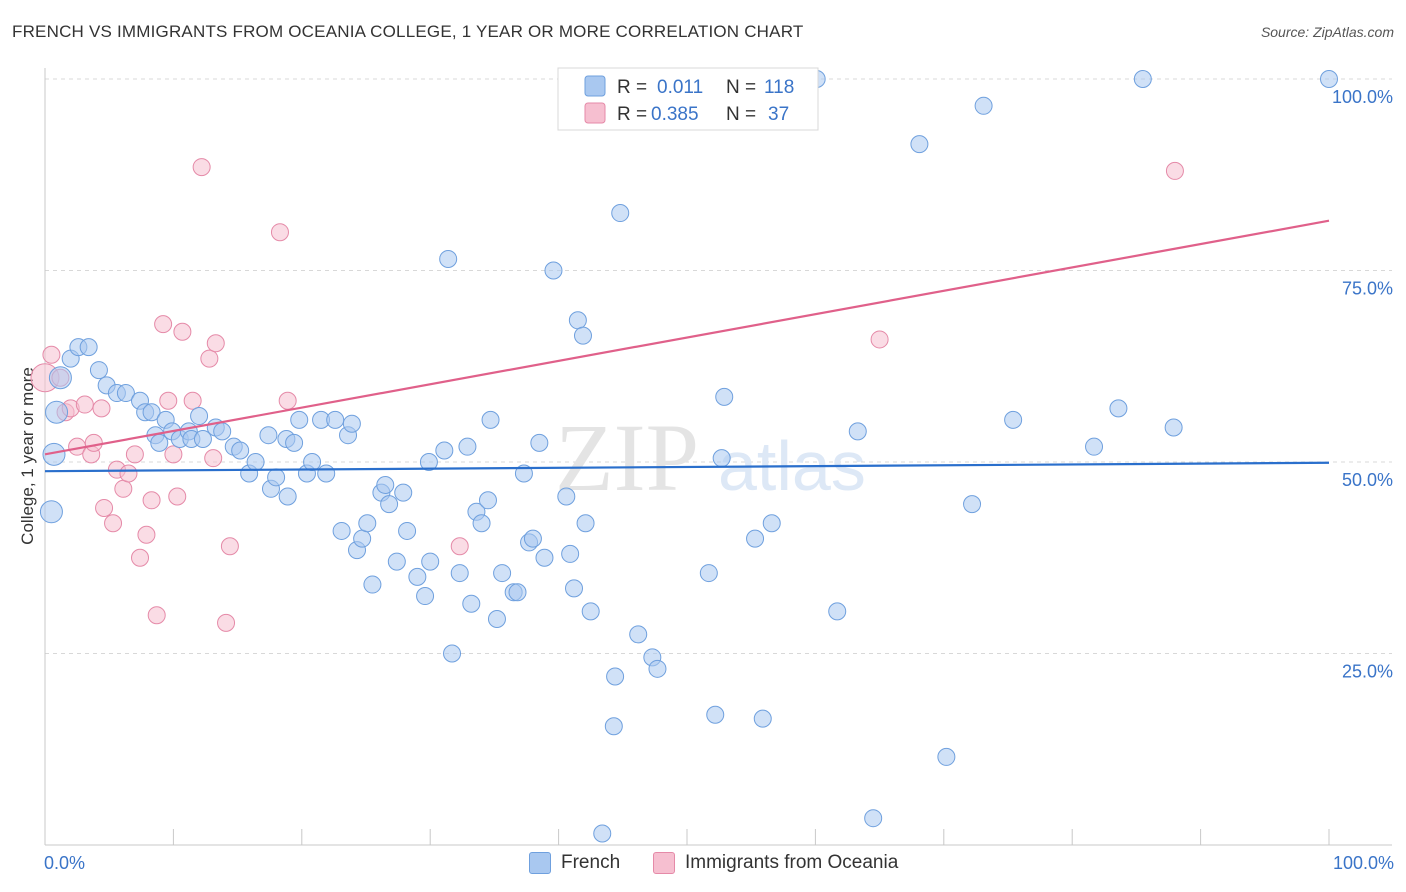 This screenshot has width=1406, height=892. I want to click on legend-french-n-value: 118, so click(779, 87).